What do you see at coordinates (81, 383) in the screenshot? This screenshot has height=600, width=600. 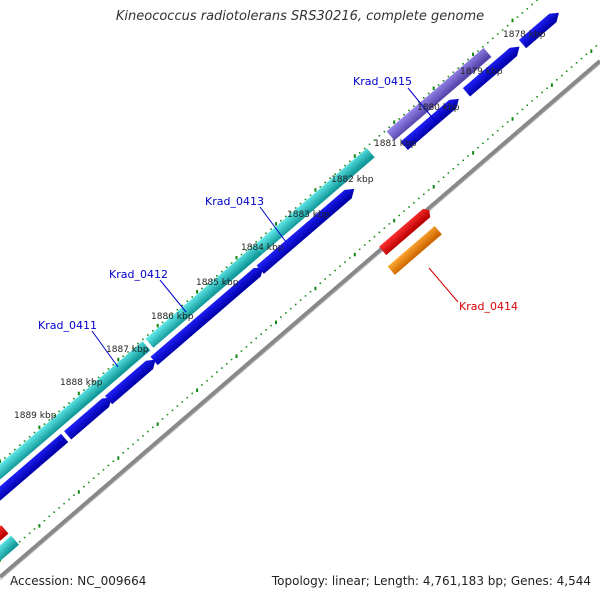 I see `scale-label: 1888 kbp` at bounding box center [81, 383].